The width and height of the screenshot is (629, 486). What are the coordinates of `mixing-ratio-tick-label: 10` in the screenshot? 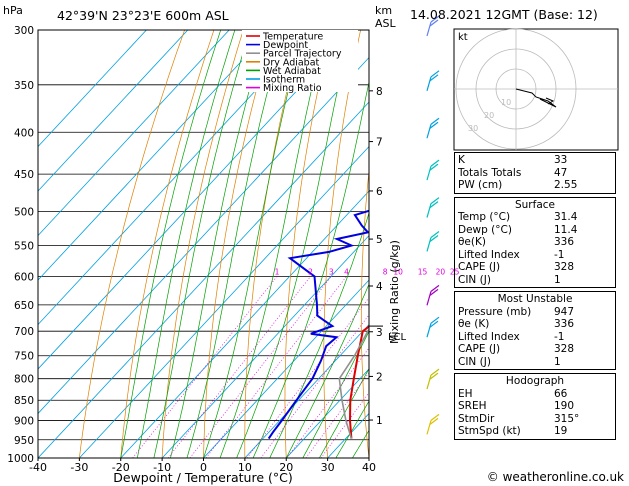 It's located at (398, 271).